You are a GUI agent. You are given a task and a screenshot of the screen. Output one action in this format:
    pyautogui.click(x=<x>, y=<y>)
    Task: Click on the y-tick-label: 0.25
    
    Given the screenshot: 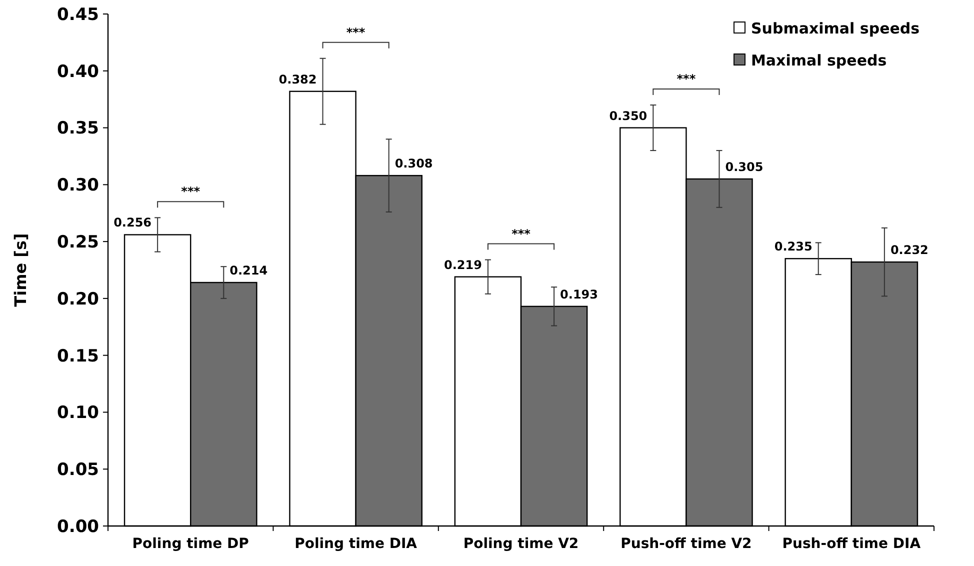 What is the action you would take?
    pyautogui.click(x=78, y=242)
    